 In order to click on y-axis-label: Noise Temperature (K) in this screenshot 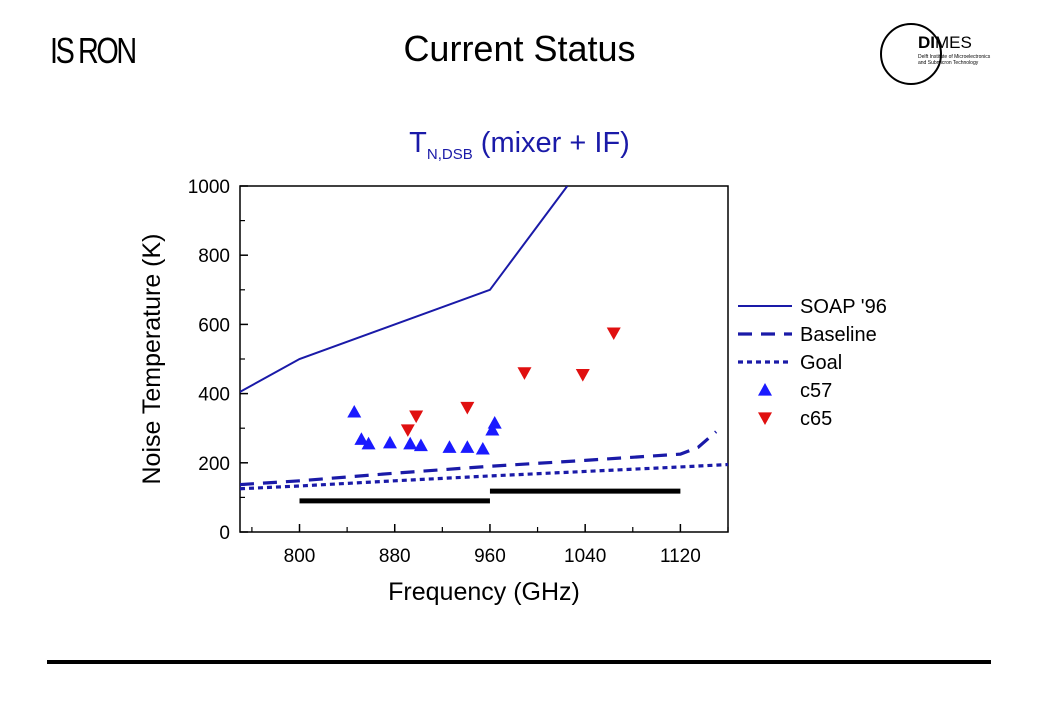, I will do `click(152, 358)`.